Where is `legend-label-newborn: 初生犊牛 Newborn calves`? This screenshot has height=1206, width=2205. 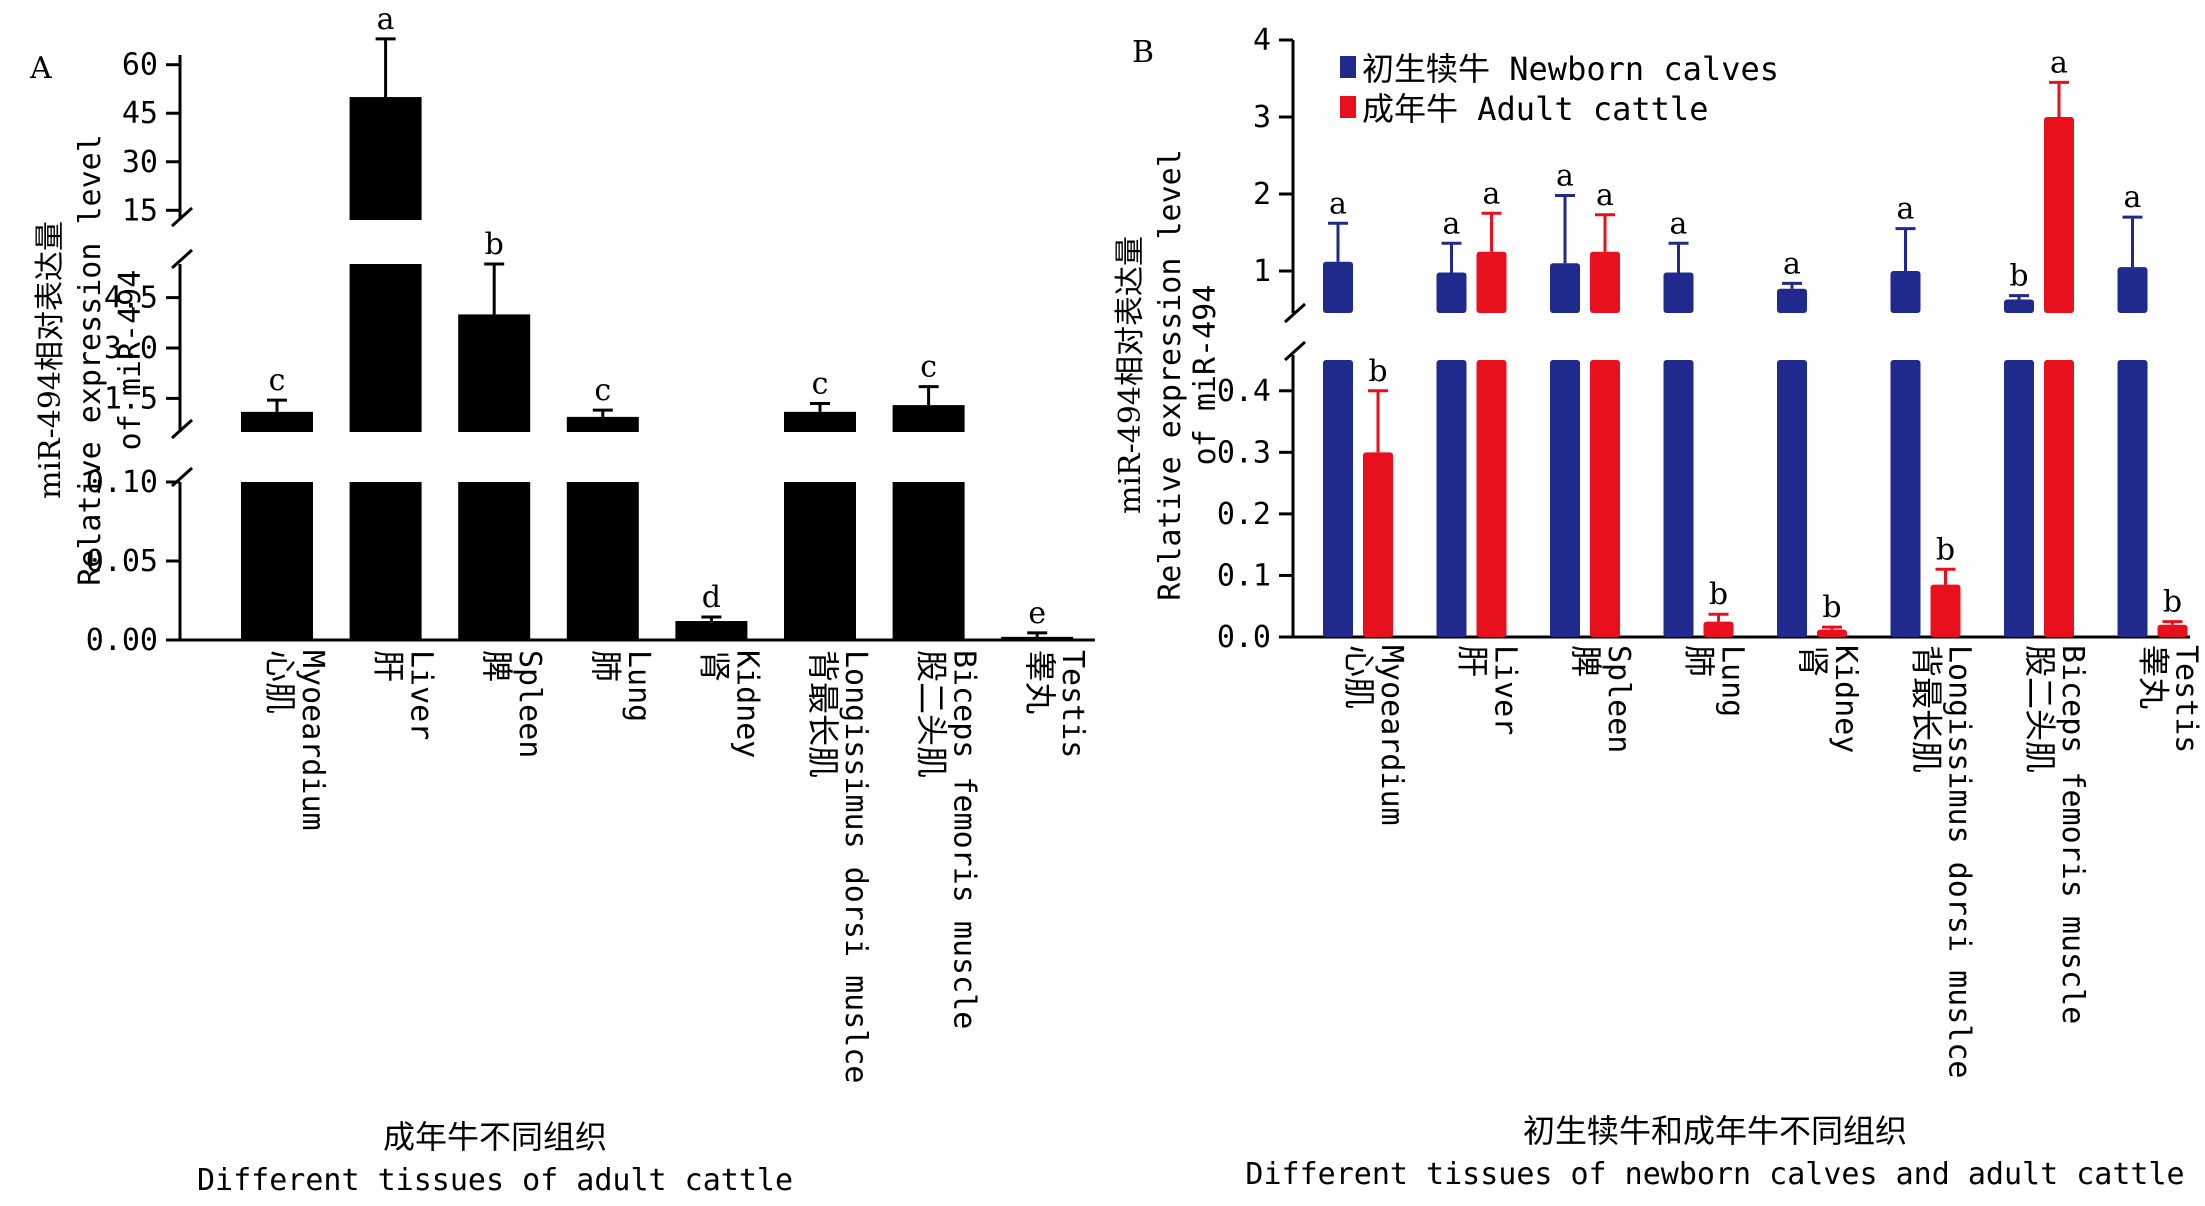
legend-label-newborn: 初生犊牛 Newborn calves is located at coordinates (1570, 69).